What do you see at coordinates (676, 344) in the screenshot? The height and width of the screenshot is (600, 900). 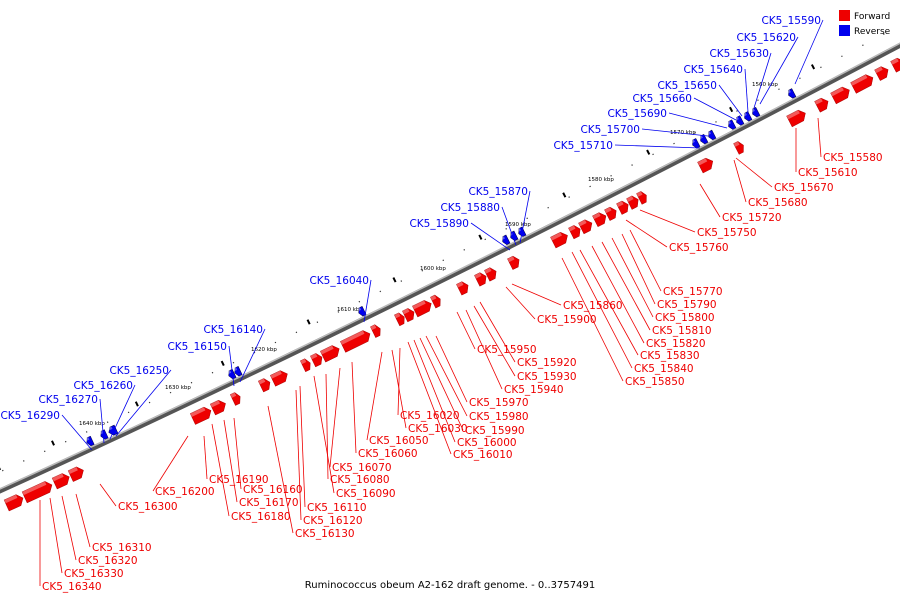 I see `gene-label: CK5_15820` at bounding box center [676, 344].